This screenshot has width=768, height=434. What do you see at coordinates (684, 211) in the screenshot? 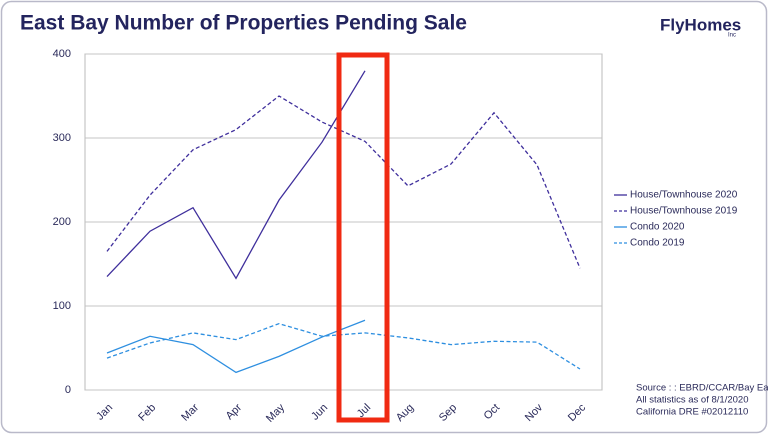
I see `legend-label: House/Townhouse 2019` at bounding box center [684, 211].